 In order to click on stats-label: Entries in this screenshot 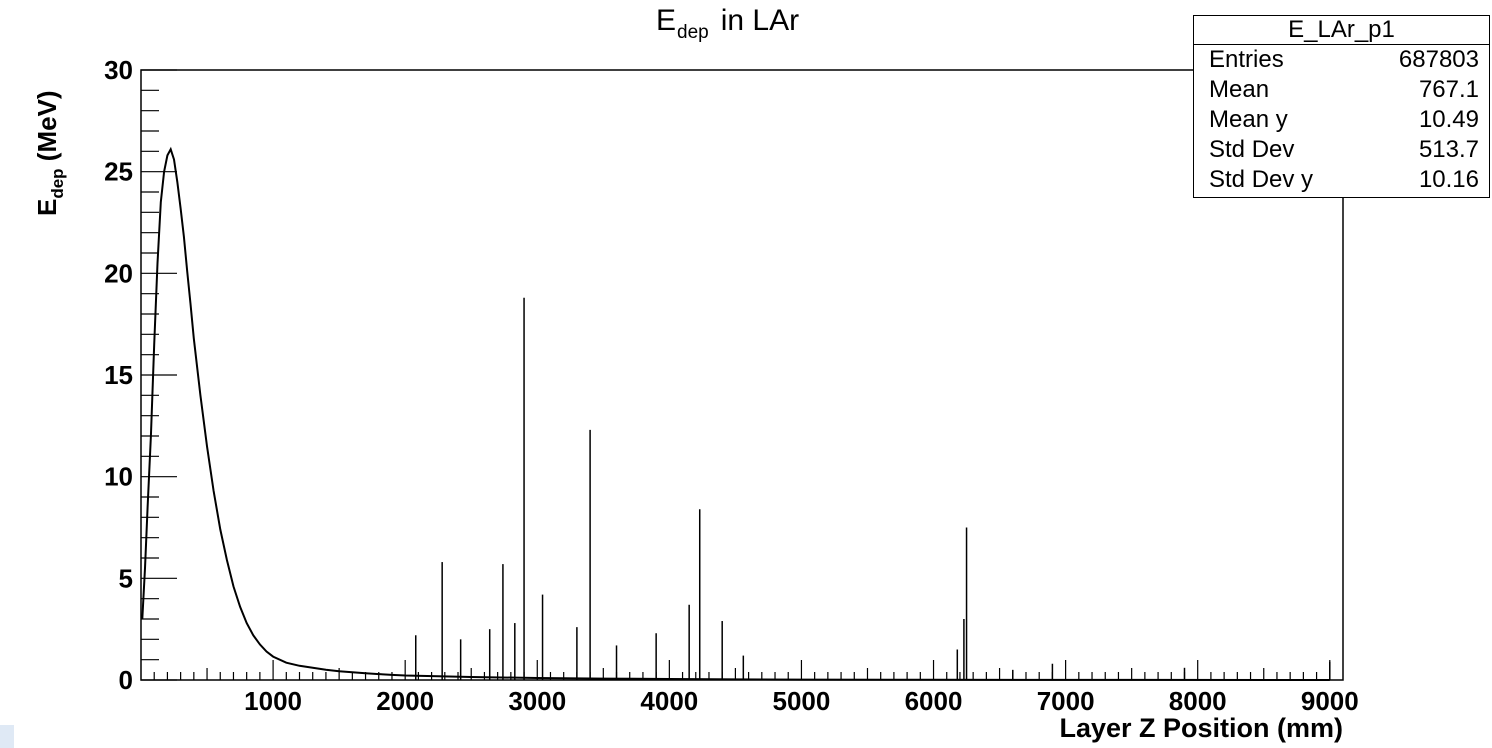, I will do `click(1246, 59)`.